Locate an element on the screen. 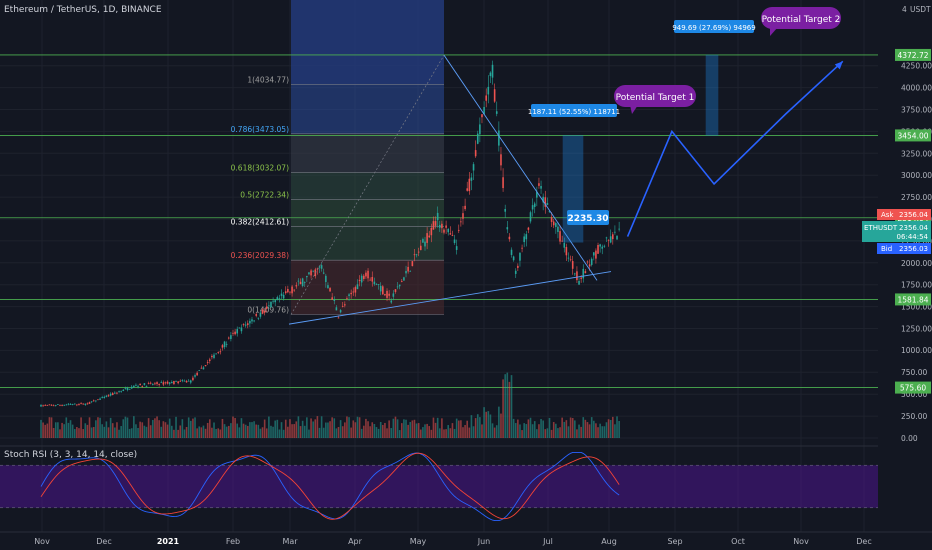 This screenshot has width=932, height=550. level-tag: 575.60 is located at coordinates (913, 387).